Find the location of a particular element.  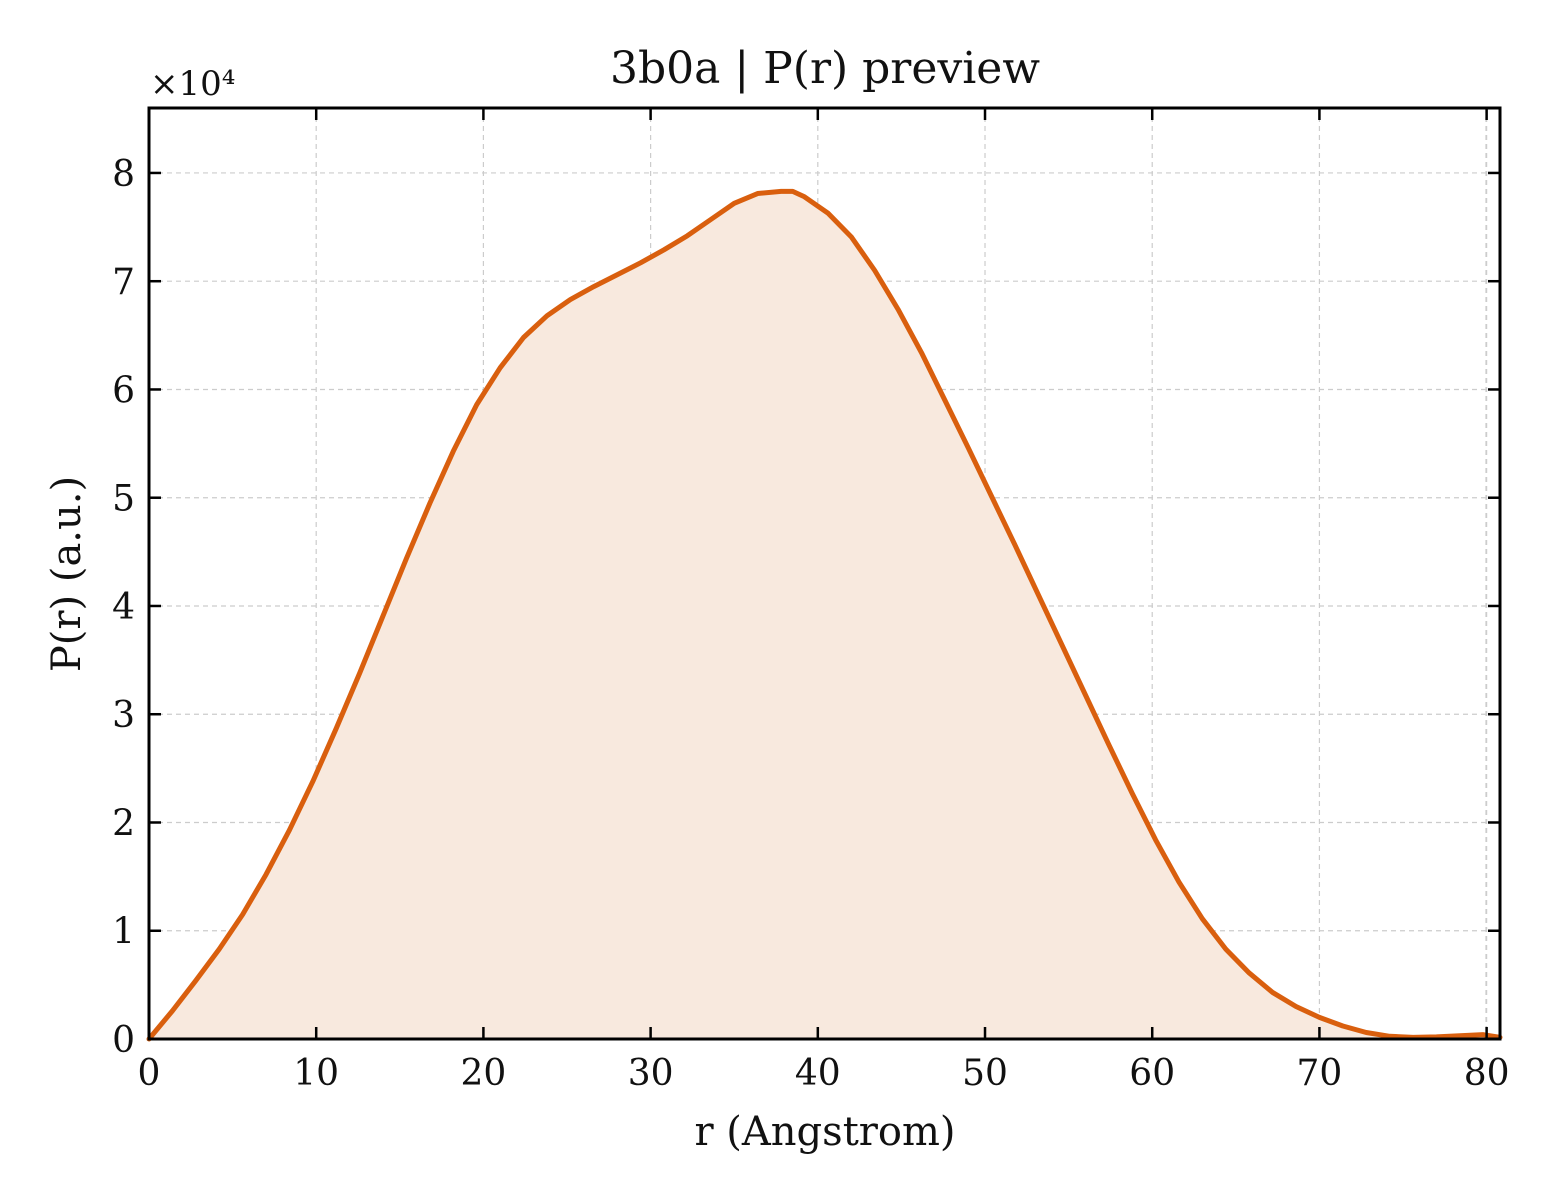

chart-title: 3b0a | P(r) preview is located at coordinates (825, 68).